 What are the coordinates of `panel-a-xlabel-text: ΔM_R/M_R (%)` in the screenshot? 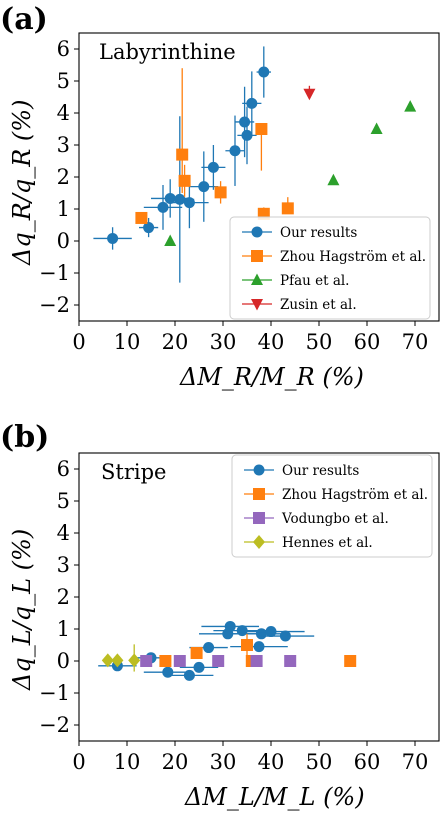 It's located at (271, 377).